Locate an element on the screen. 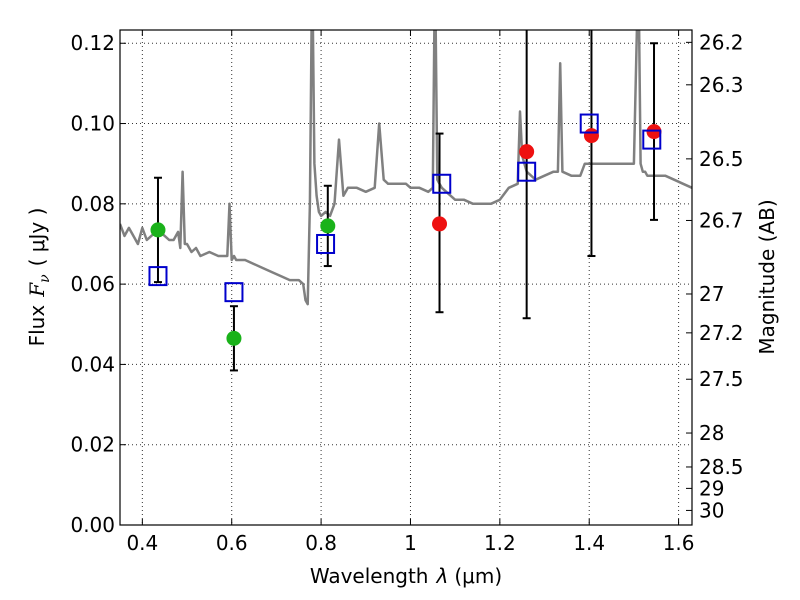 The width and height of the screenshot is (800, 600). x-tick-label: 0.4 is located at coordinates (142, 543).